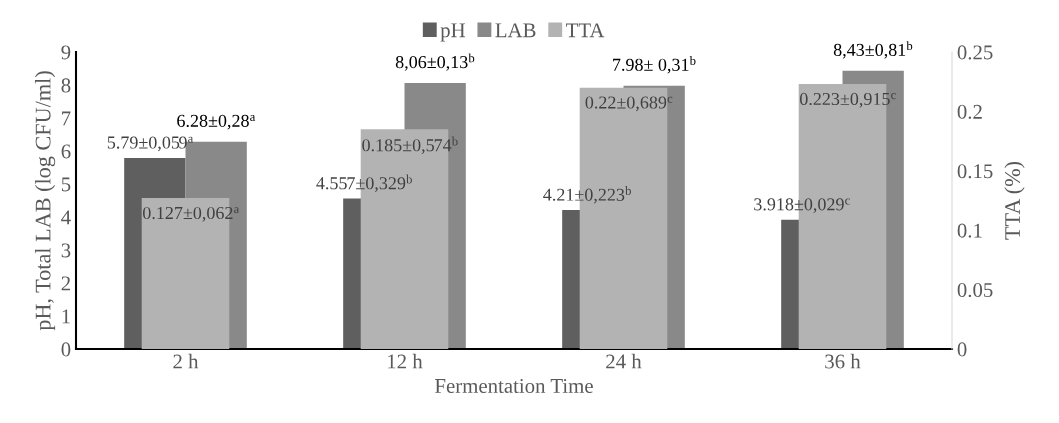  Describe the element at coordinates (150, 144) in the screenshot. I see `data-label: 5.79±0,059$^{a}$` at that location.